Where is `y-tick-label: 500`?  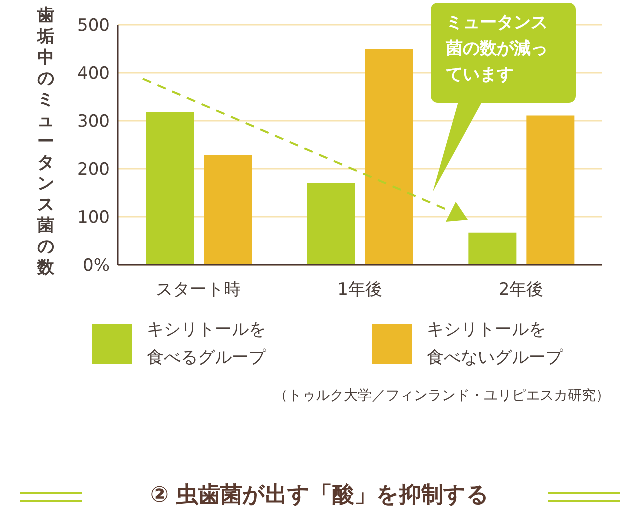
y-tick-label: 500 is located at coordinates (94, 26).